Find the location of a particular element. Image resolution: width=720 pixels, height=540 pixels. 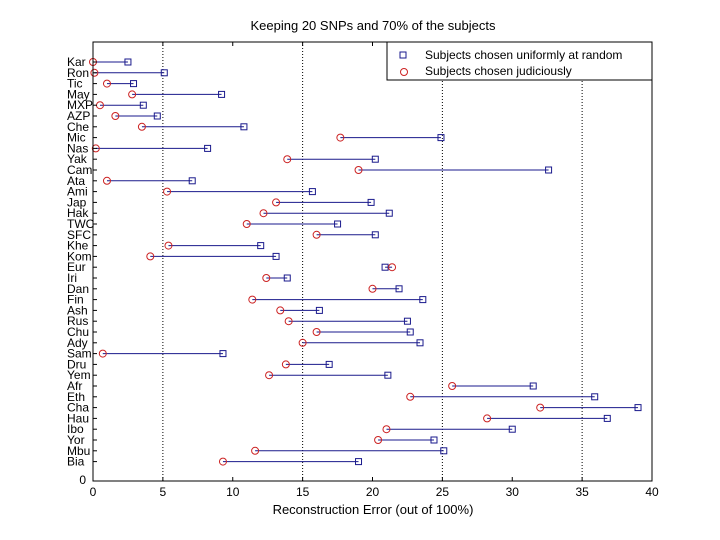

y-tick-label: Kar is located at coordinates (76, 62).